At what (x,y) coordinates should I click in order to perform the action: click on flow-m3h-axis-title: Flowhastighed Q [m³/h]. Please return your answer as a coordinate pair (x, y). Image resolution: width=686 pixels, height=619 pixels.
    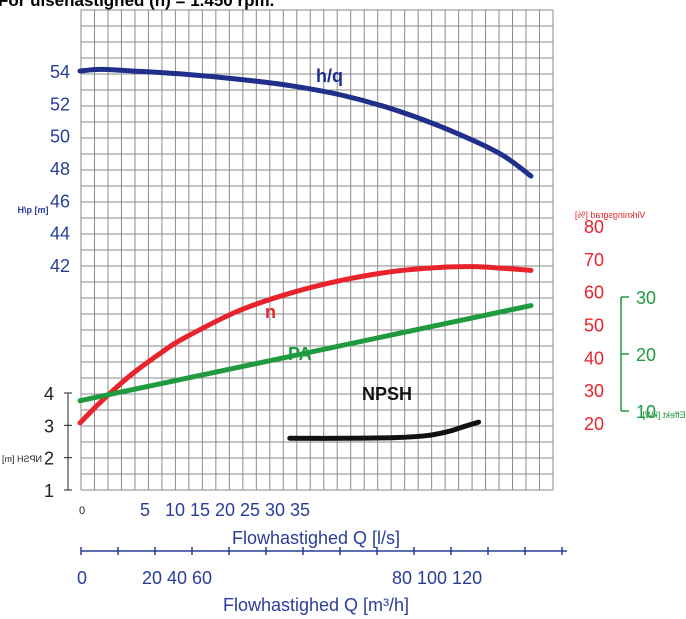
    Looking at the image, I should click on (316, 605).